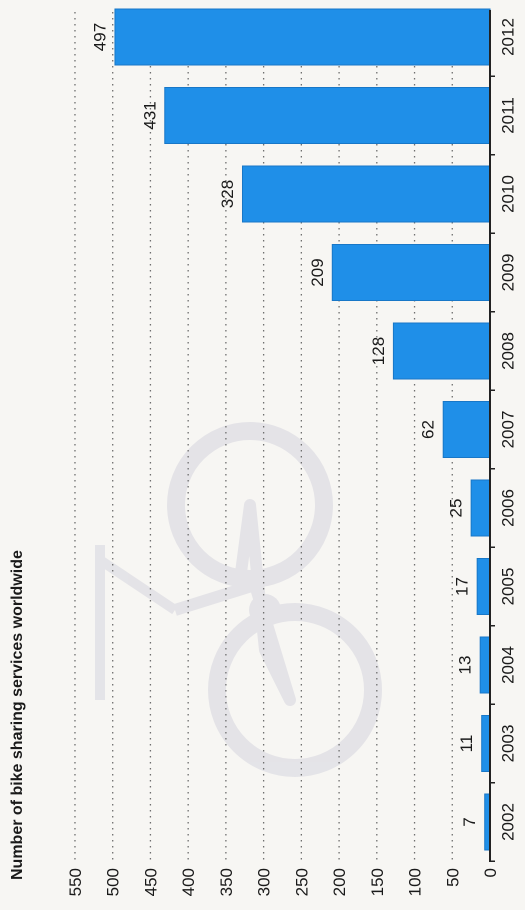 Image resolution: width=525 pixels, height=910 pixels. I want to click on bar-2004, so click(485, 665).